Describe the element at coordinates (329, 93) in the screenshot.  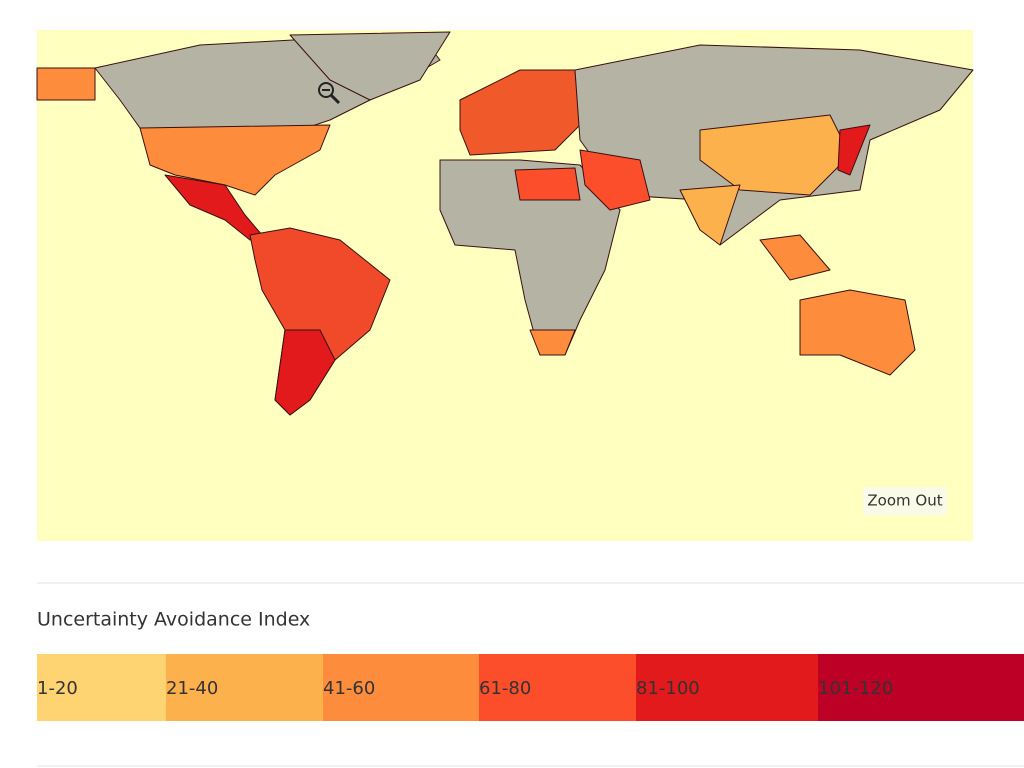
I see `zoom-icon` at that location.